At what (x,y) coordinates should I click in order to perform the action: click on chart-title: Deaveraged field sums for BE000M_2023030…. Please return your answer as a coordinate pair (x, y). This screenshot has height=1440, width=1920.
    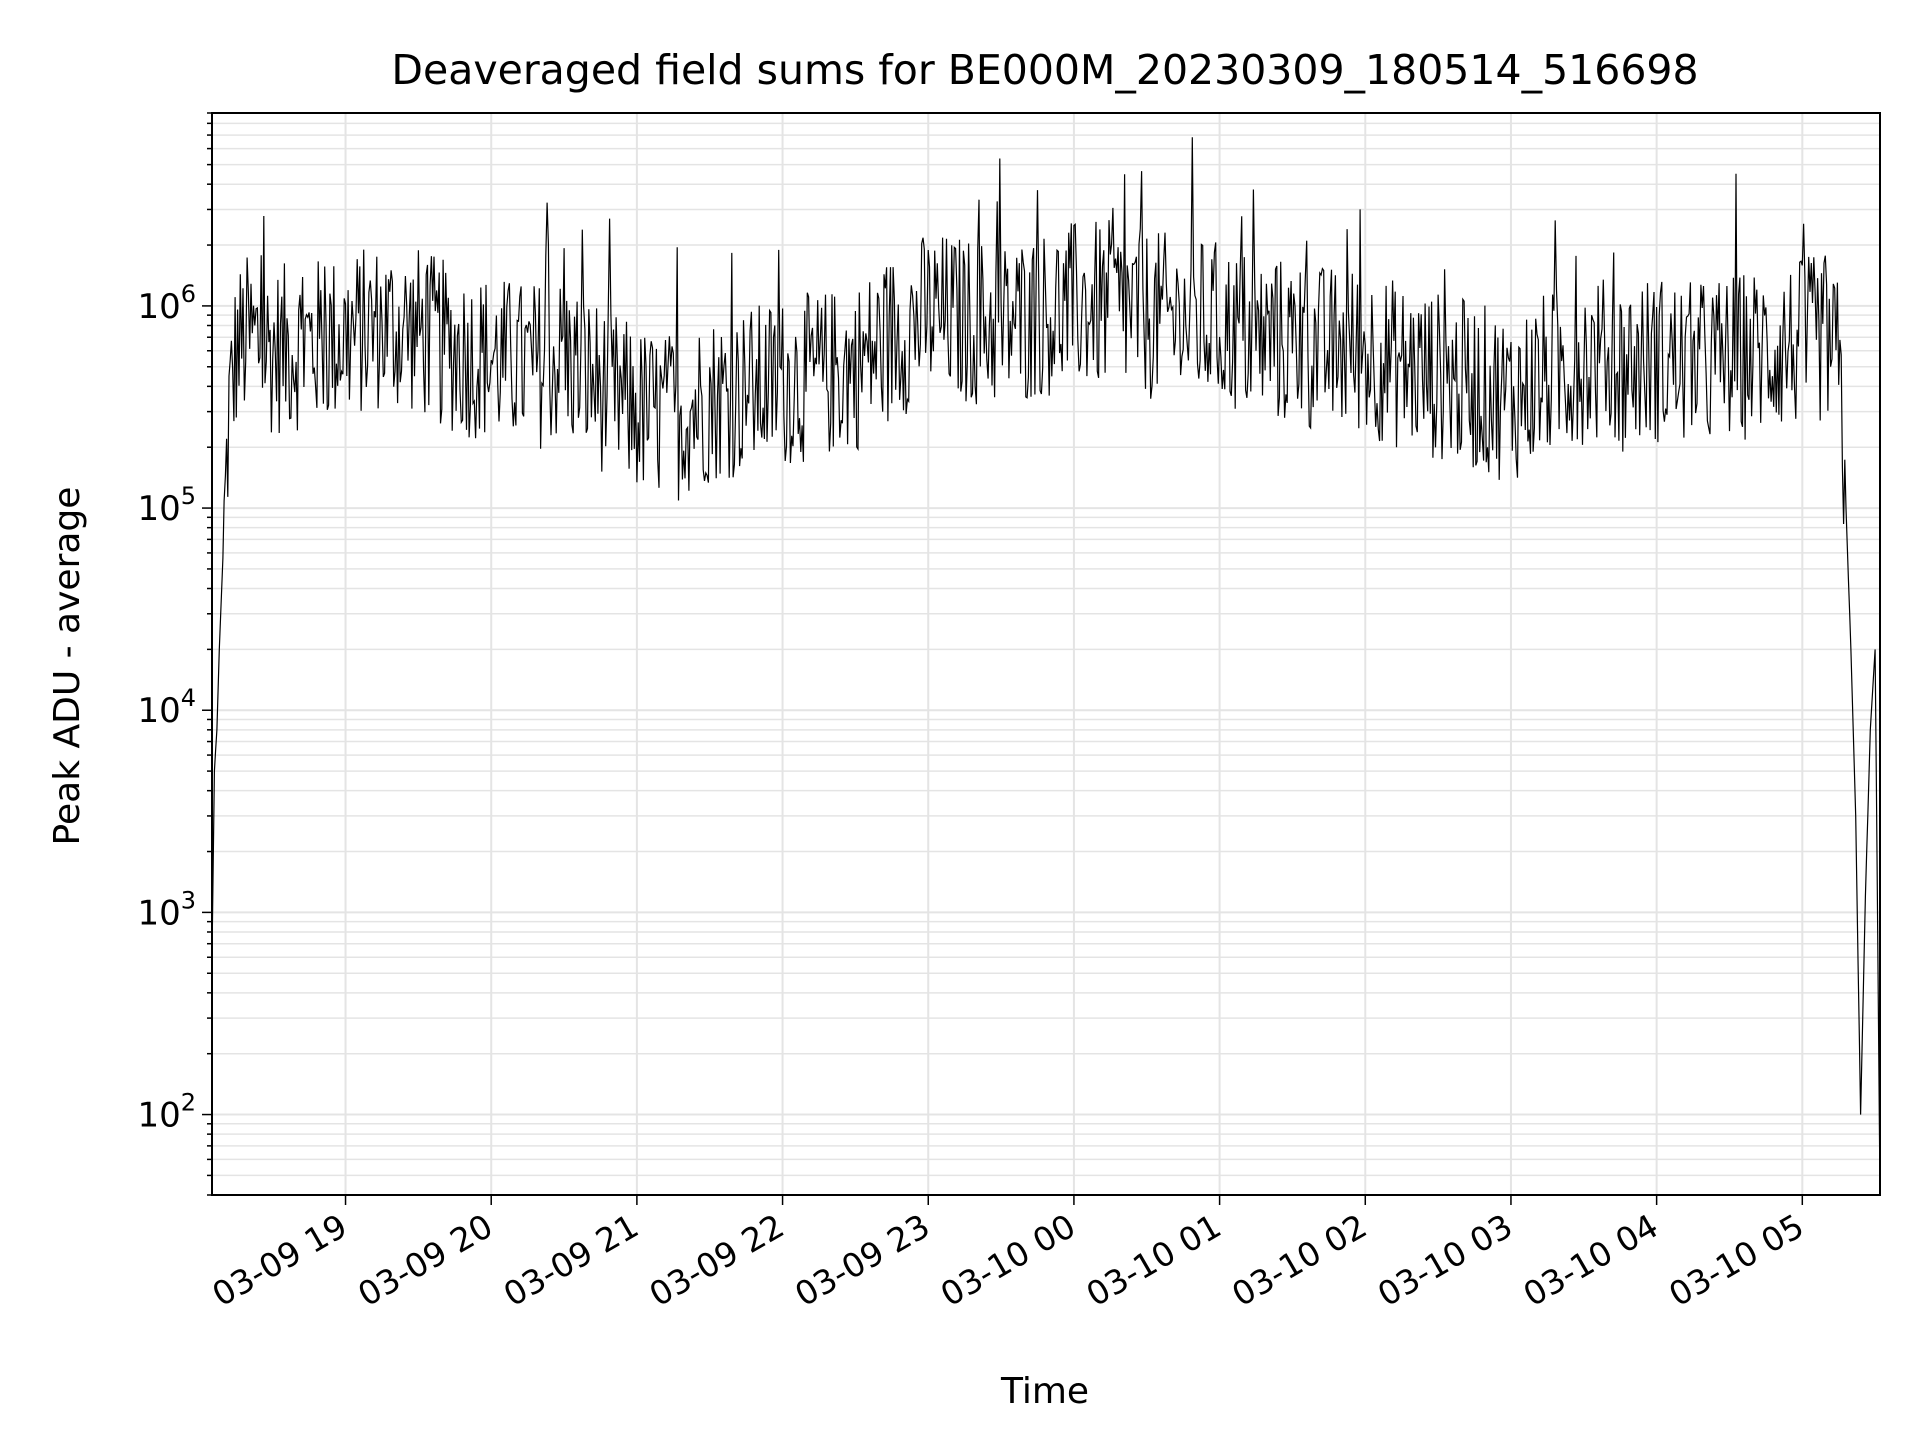
    Looking at the image, I should click on (1044, 70).